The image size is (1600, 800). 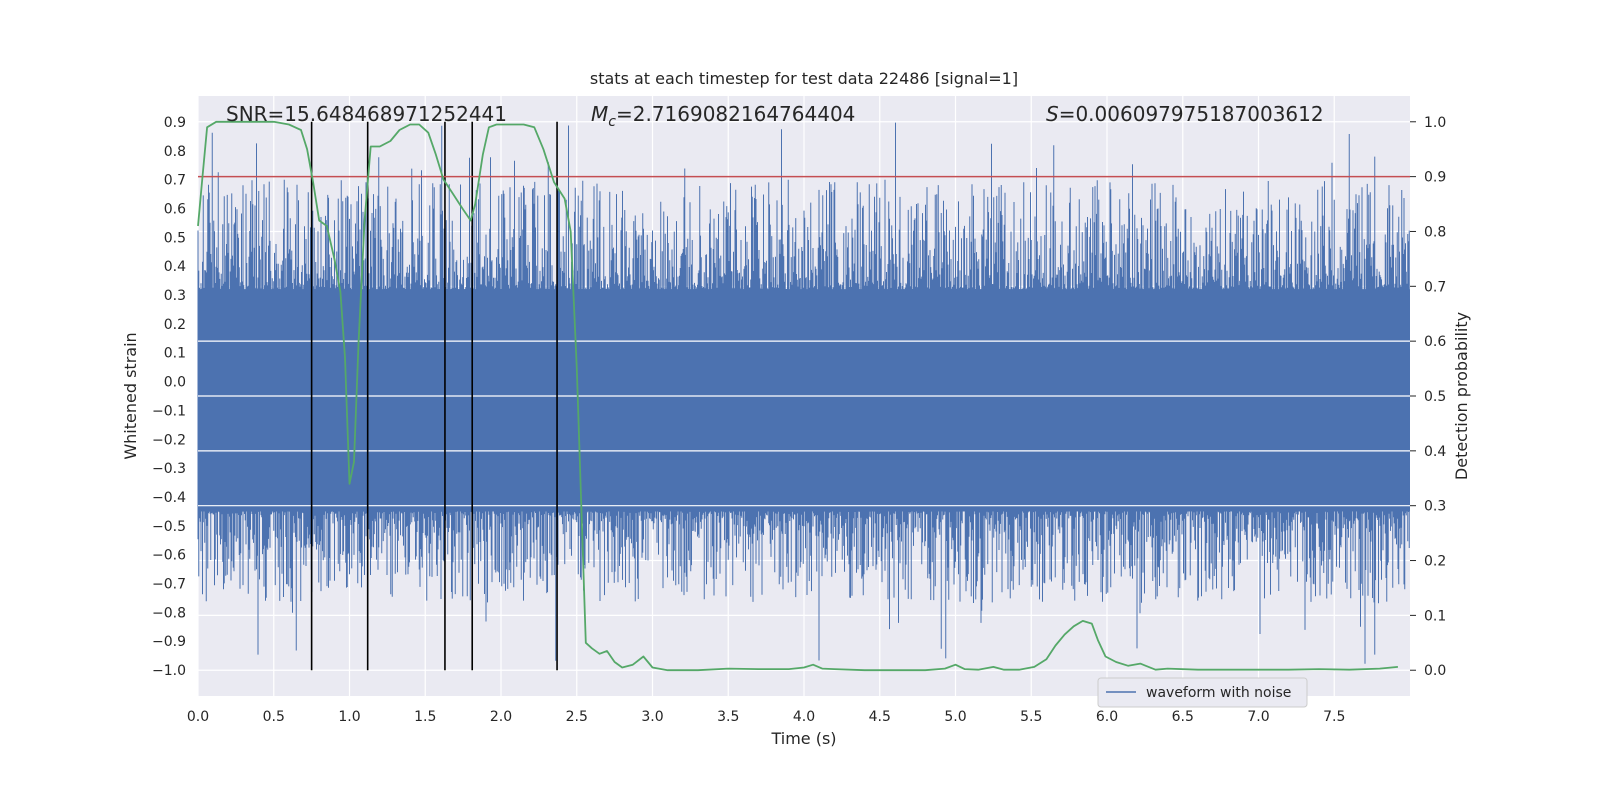 What do you see at coordinates (175, 152) in the screenshot?
I see `y-left-tick-label: 0.8` at bounding box center [175, 152].